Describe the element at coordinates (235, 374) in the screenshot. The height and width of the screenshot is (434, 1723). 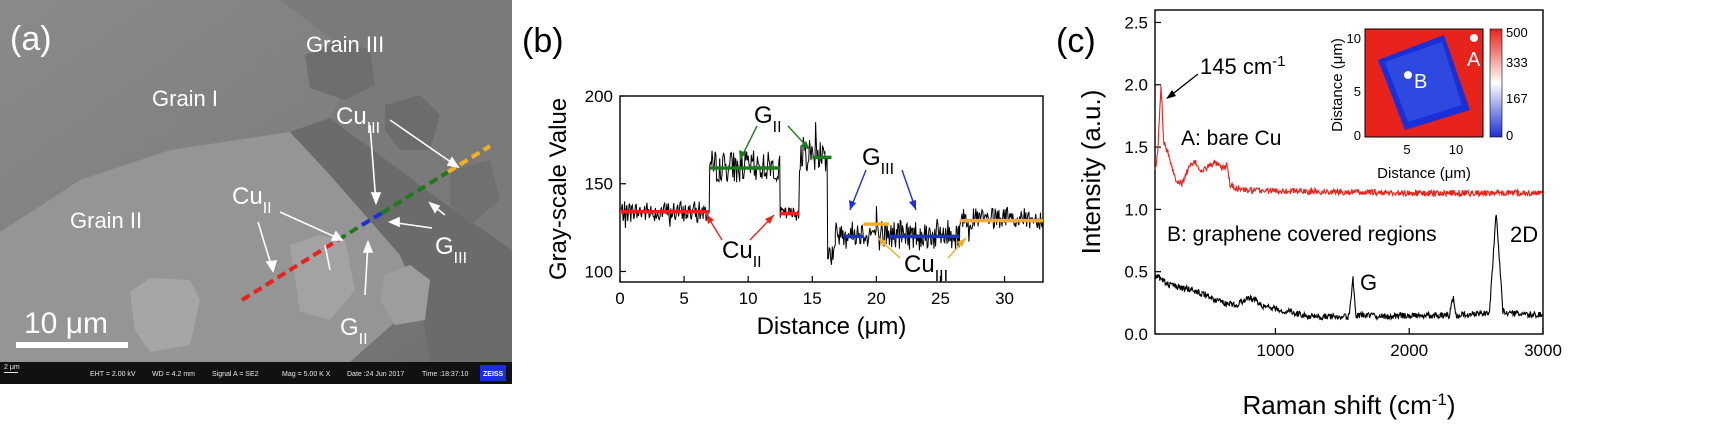
I see `info-signal: Signal A = SE2` at that location.